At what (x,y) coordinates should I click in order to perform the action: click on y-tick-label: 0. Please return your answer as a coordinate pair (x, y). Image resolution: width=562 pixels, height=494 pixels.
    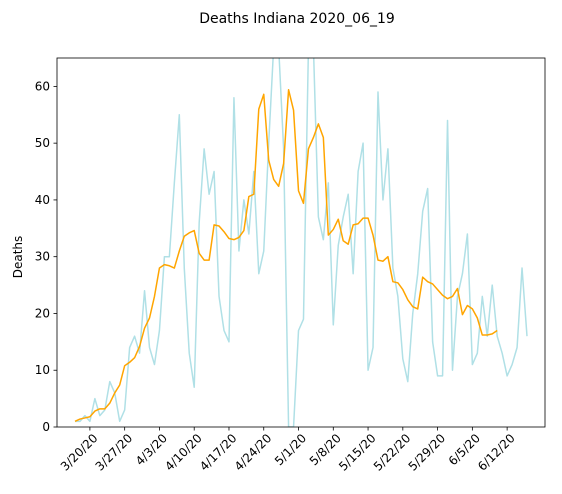
    Looking at the image, I should click on (46, 427).